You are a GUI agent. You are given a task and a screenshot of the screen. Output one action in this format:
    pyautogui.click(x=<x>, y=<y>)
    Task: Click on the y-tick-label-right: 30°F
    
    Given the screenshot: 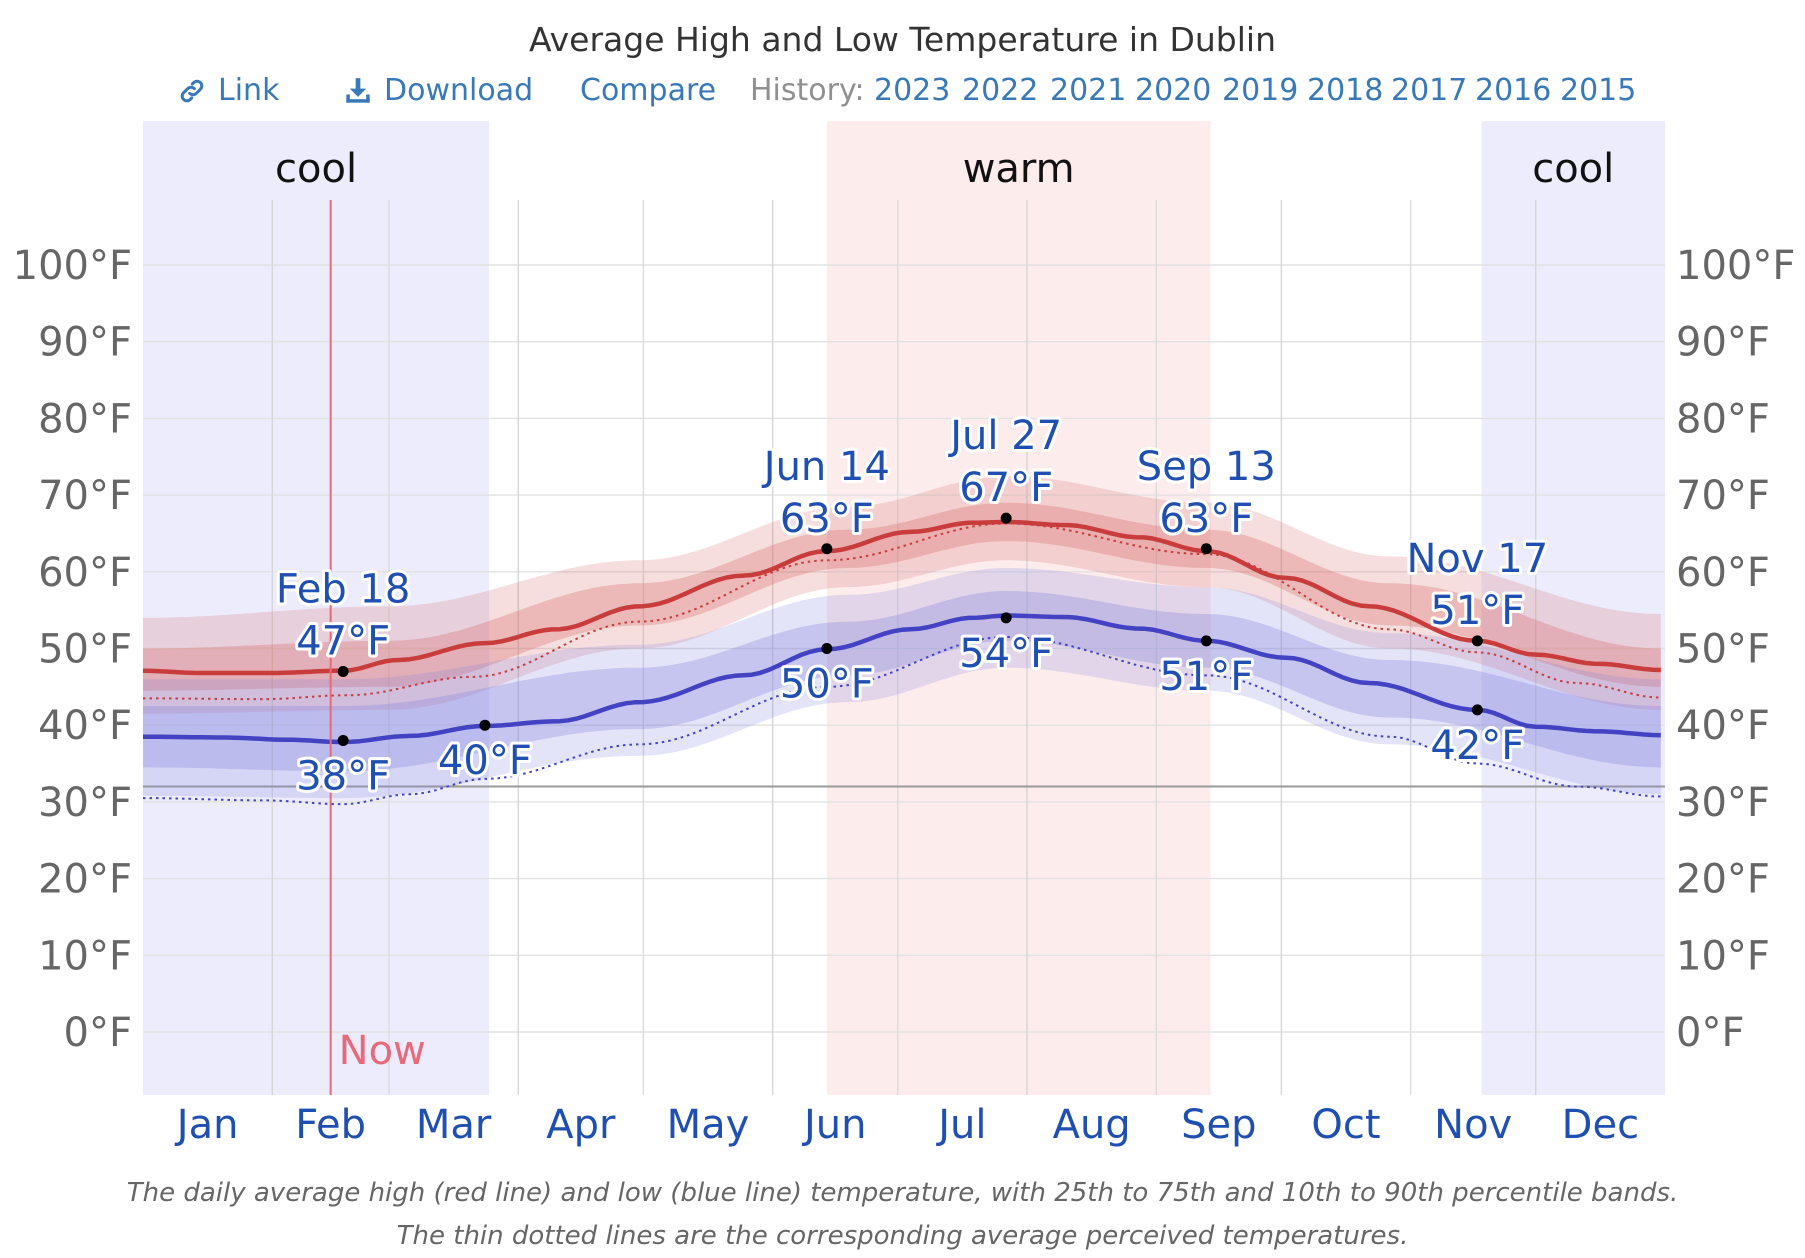 What is the action you would take?
    pyautogui.click(x=1723, y=803)
    